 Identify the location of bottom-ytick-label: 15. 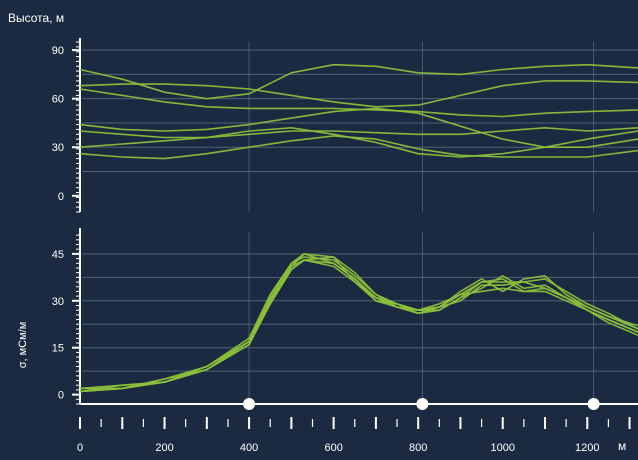
(58, 349).